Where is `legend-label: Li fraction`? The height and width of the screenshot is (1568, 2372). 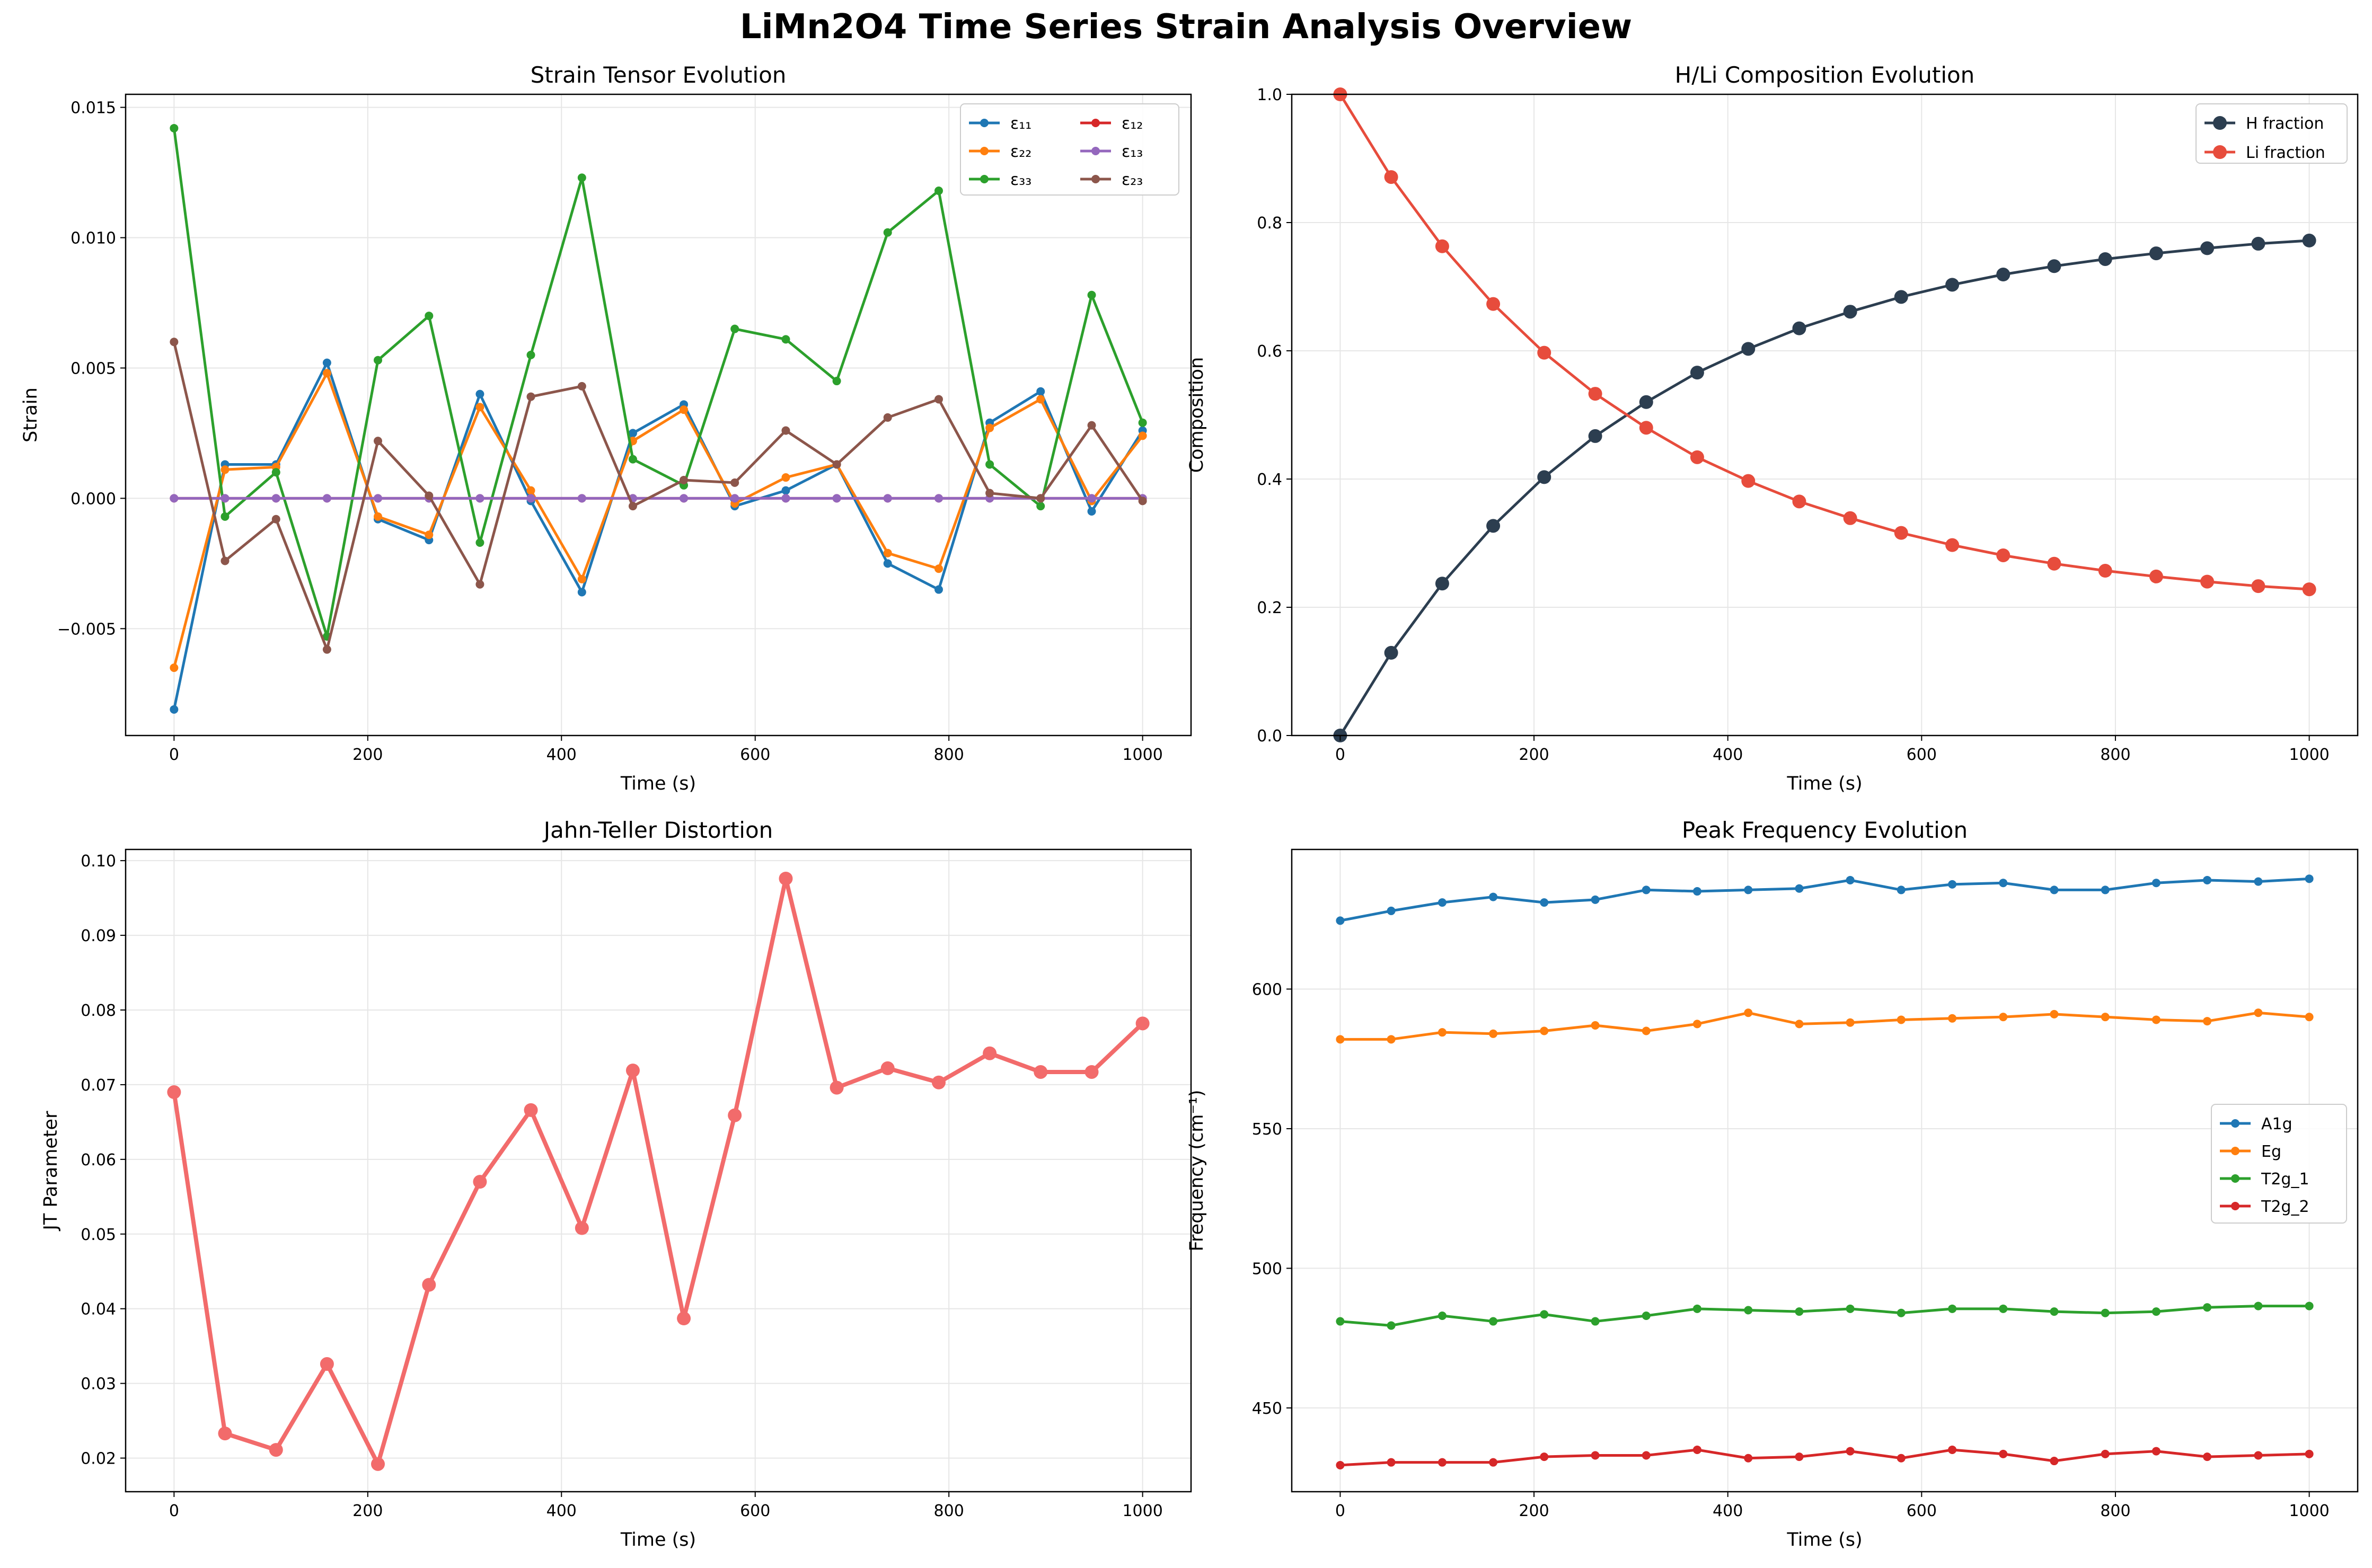 legend-label: Li fraction is located at coordinates (2285, 153).